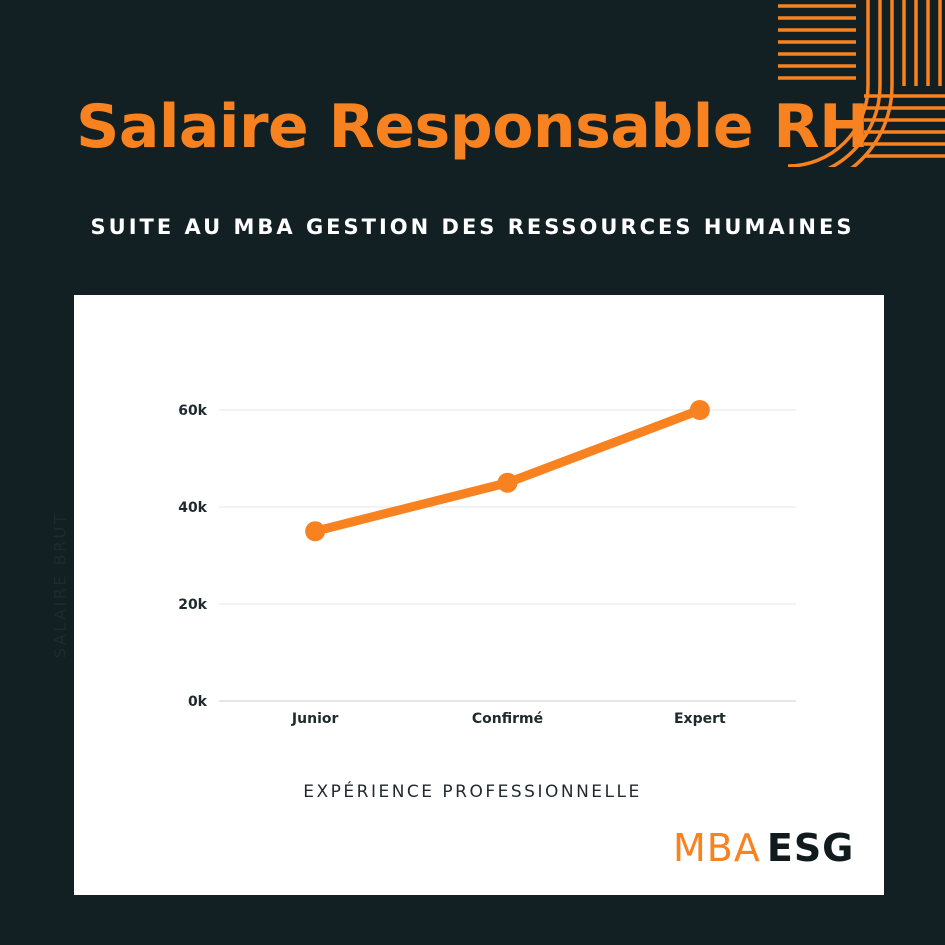 The image size is (945, 945). What do you see at coordinates (507, 719) in the screenshot?
I see `x-tick-label: Confirmé` at bounding box center [507, 719].